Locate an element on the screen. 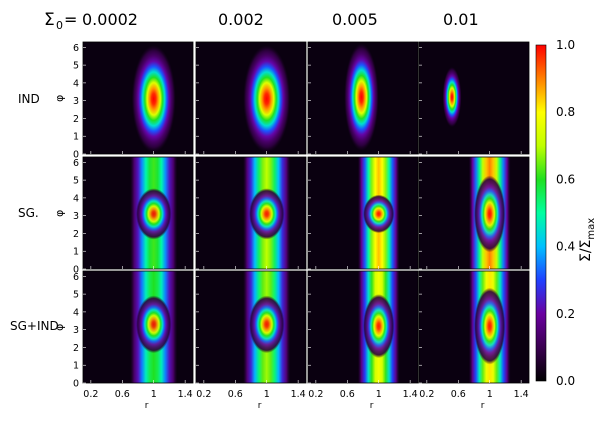 The width and height of the screenshot is (598, 427). column-header-1: 0.0002 is located at coordinates (110, 19).